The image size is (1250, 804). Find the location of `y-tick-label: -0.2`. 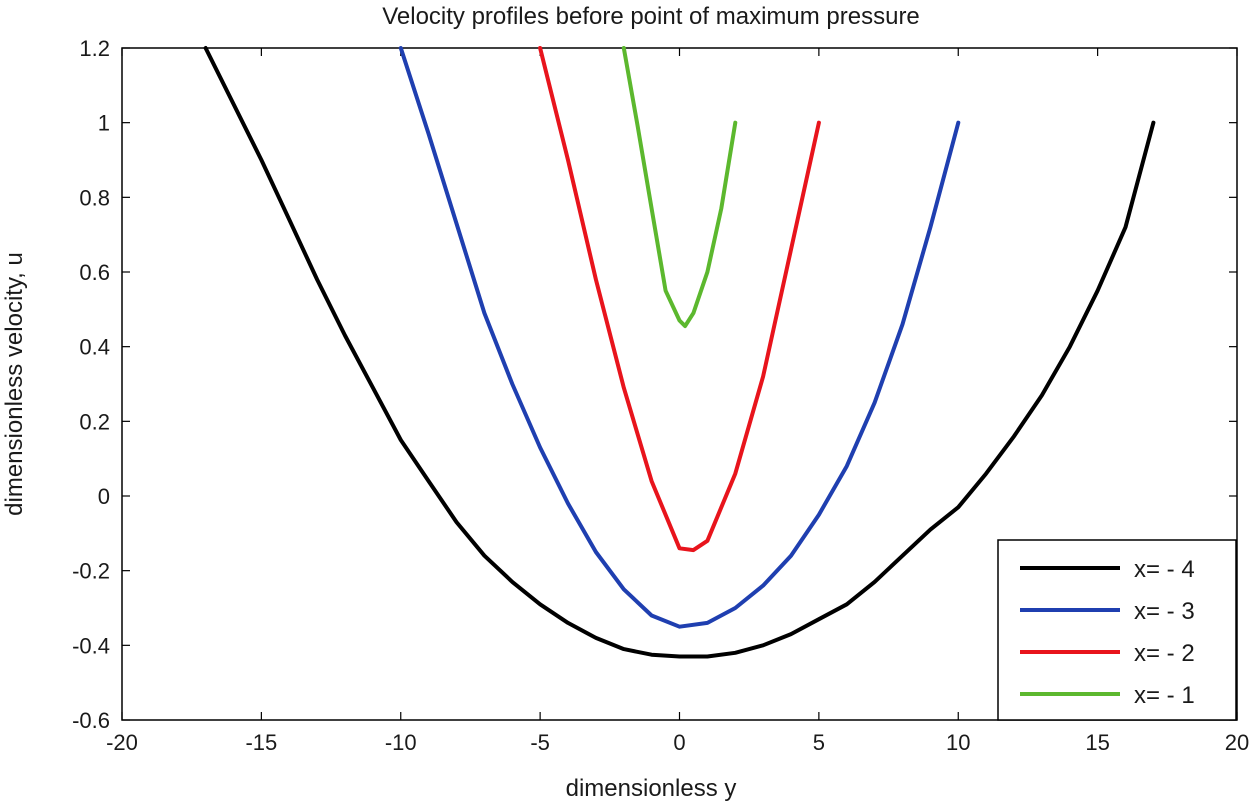

y-tick-label: -0.2 is located at coordinates (91, 571).